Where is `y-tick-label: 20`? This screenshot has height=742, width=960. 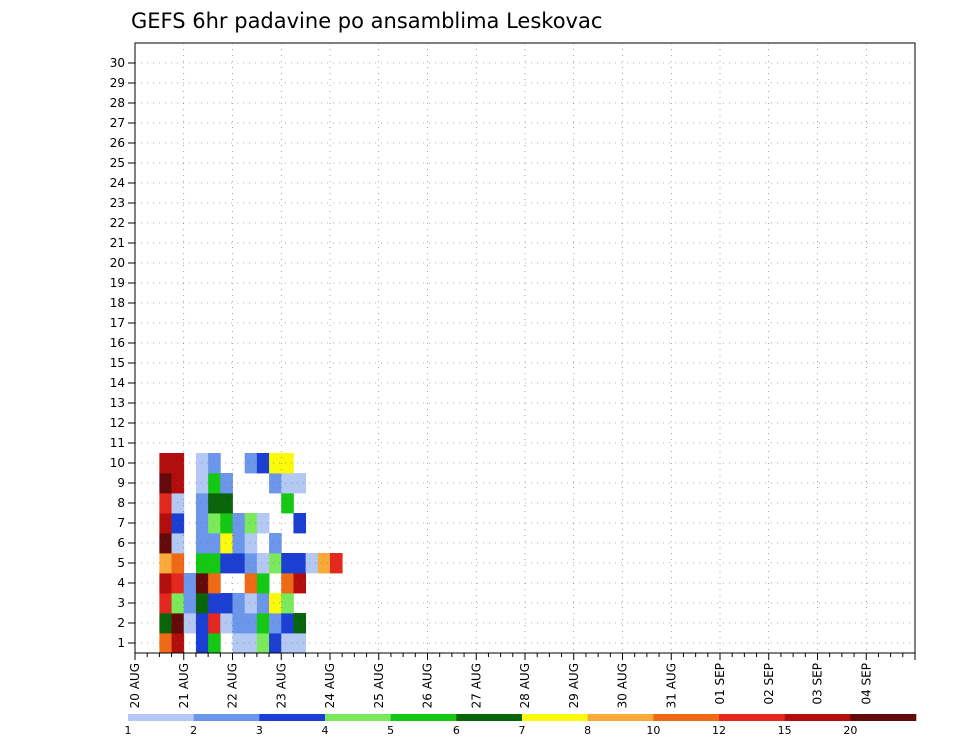 y-tick-label: 20 is located at coordinates (117, 263).